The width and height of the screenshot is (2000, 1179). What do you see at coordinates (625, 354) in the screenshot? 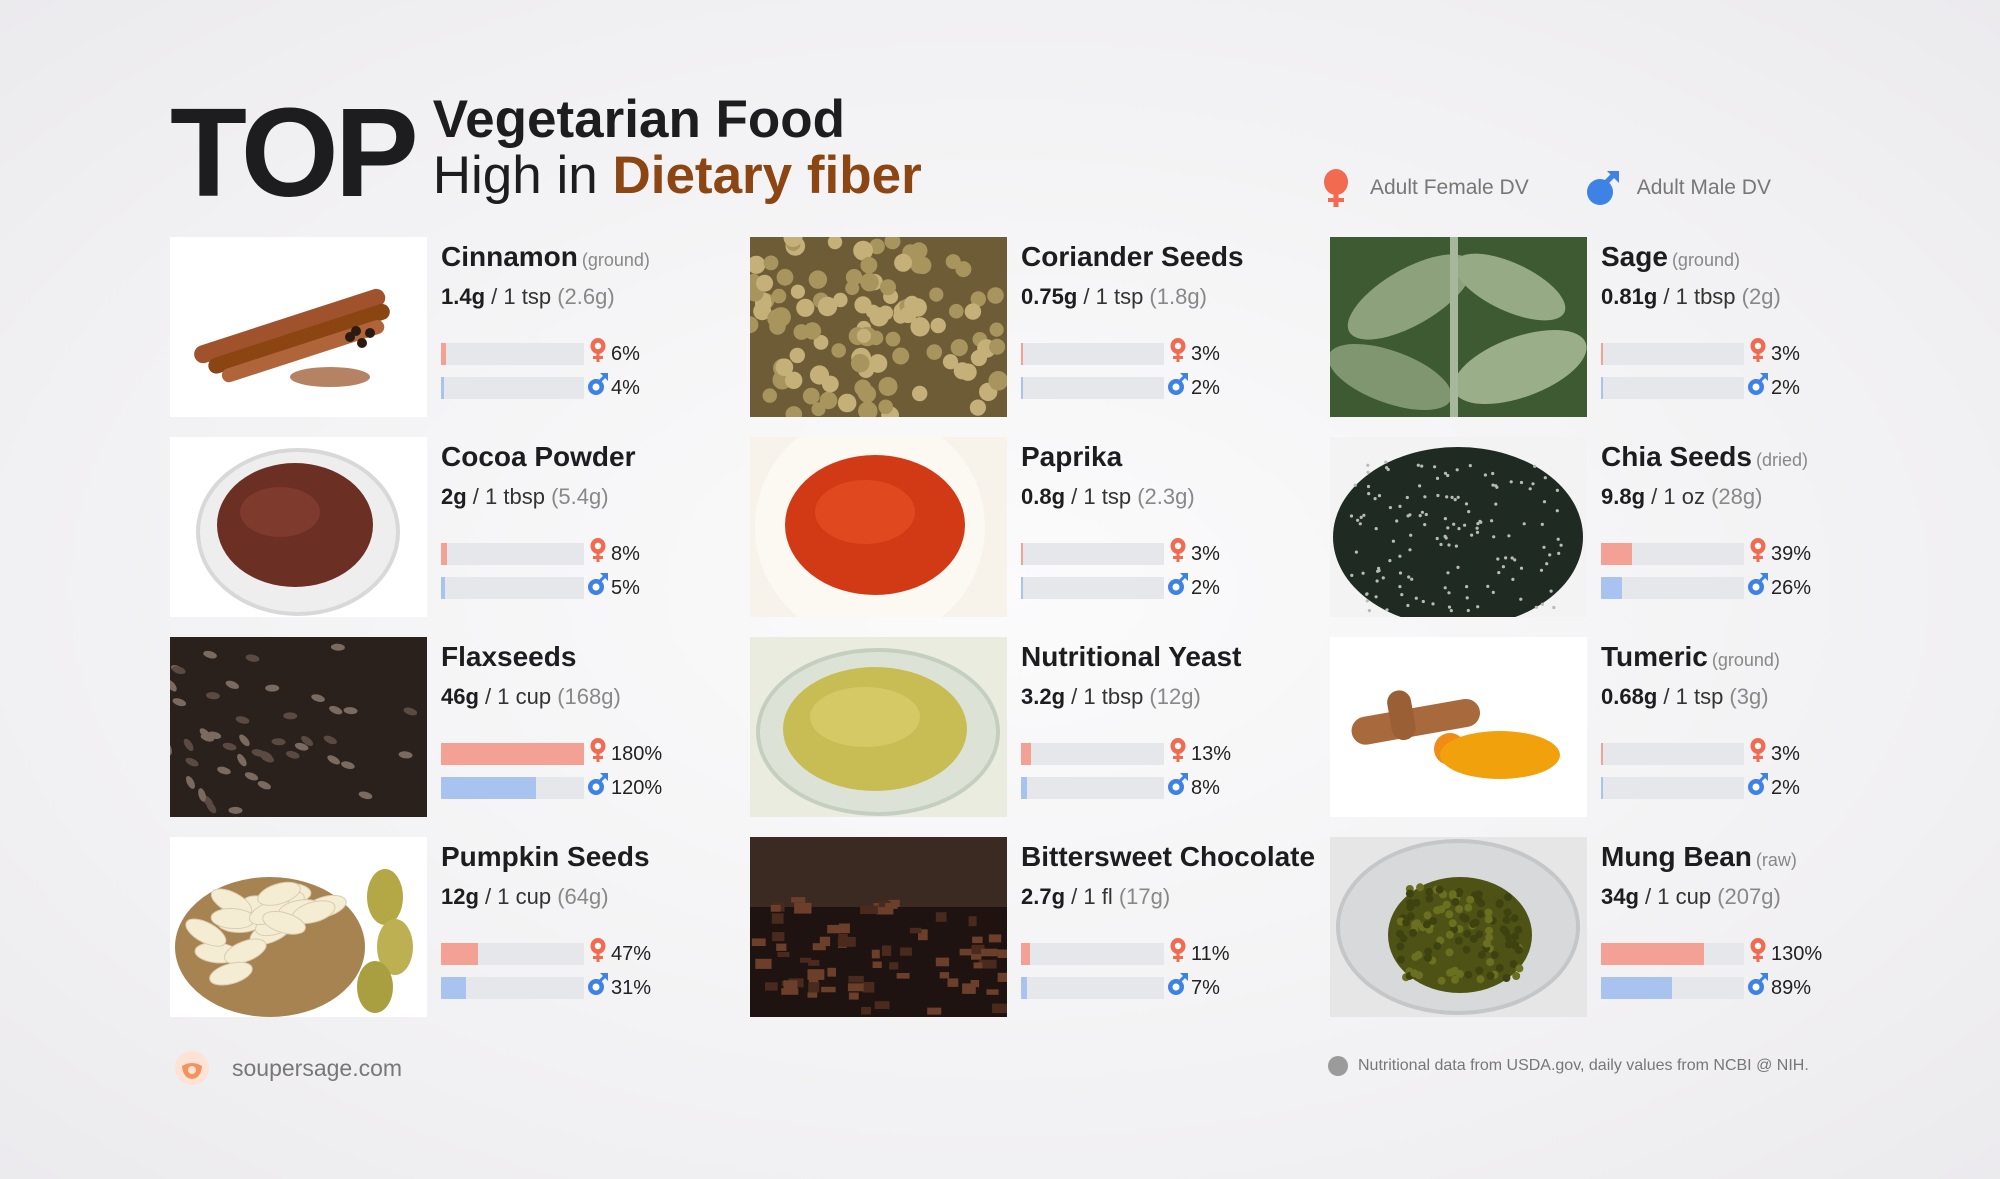
I see `female-dv-label: 6%` at bounding box center [625, 354].